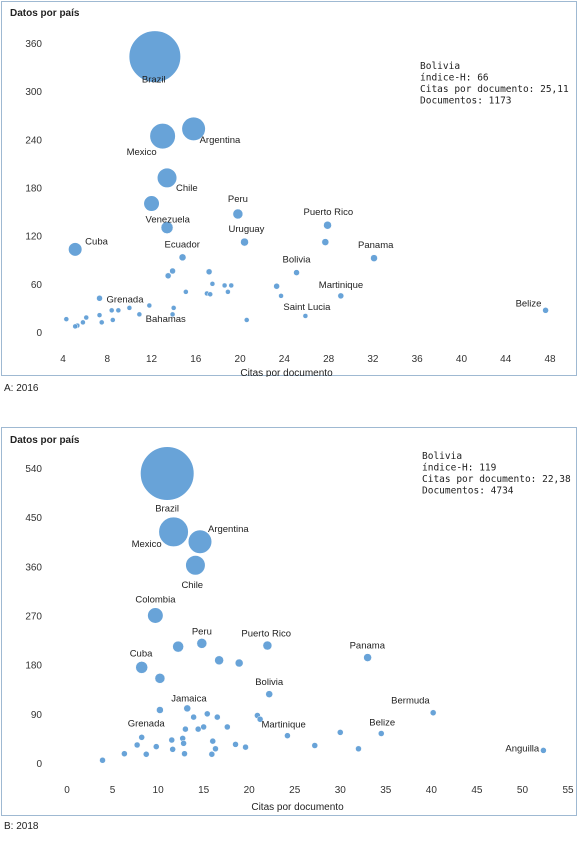  I want to click on data-point-jamaica, so click(187, 708).